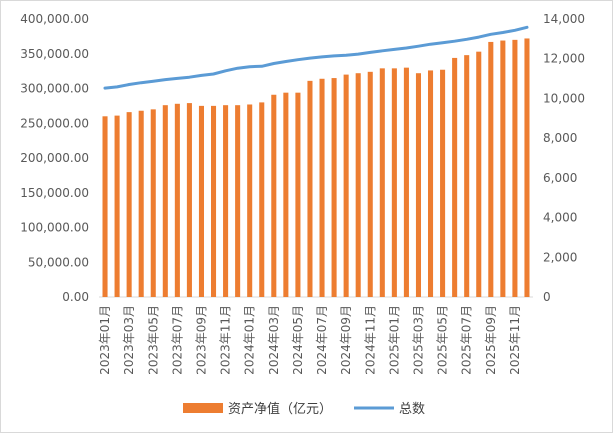  Describe the element at coordinates (153, 340) in the screenshot. I see `x-tick-label: 2023年05月` at that location.